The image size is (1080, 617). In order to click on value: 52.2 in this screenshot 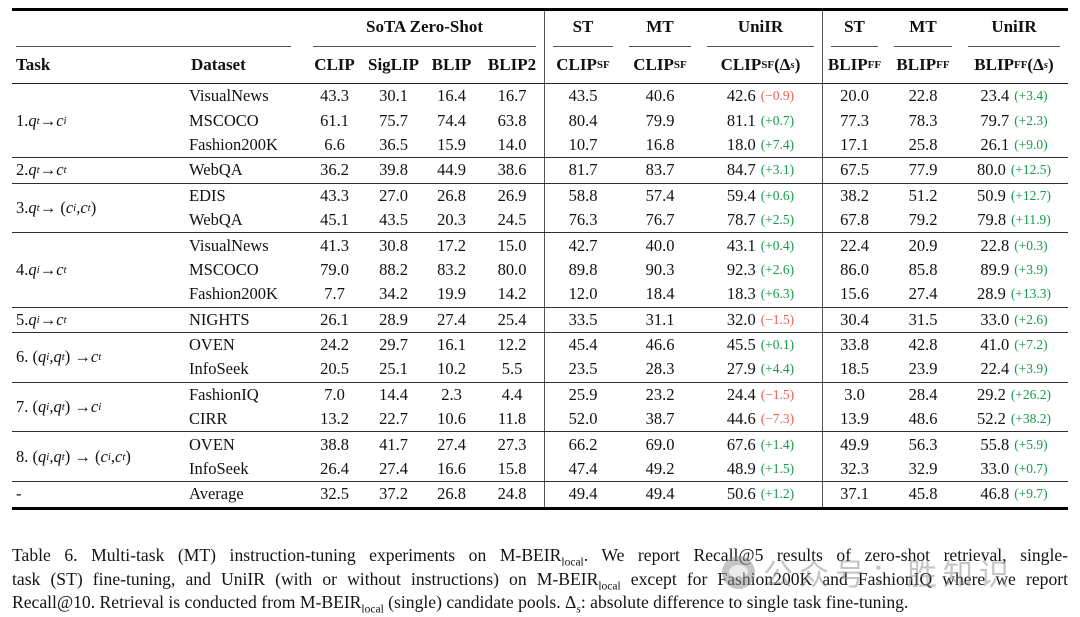, I will do `click(991, 419)`.